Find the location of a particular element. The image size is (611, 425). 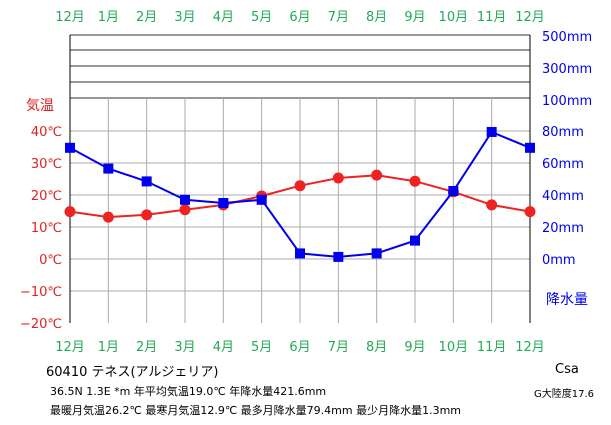

month-label-top: 2月 is located at coordinates (146, 17).